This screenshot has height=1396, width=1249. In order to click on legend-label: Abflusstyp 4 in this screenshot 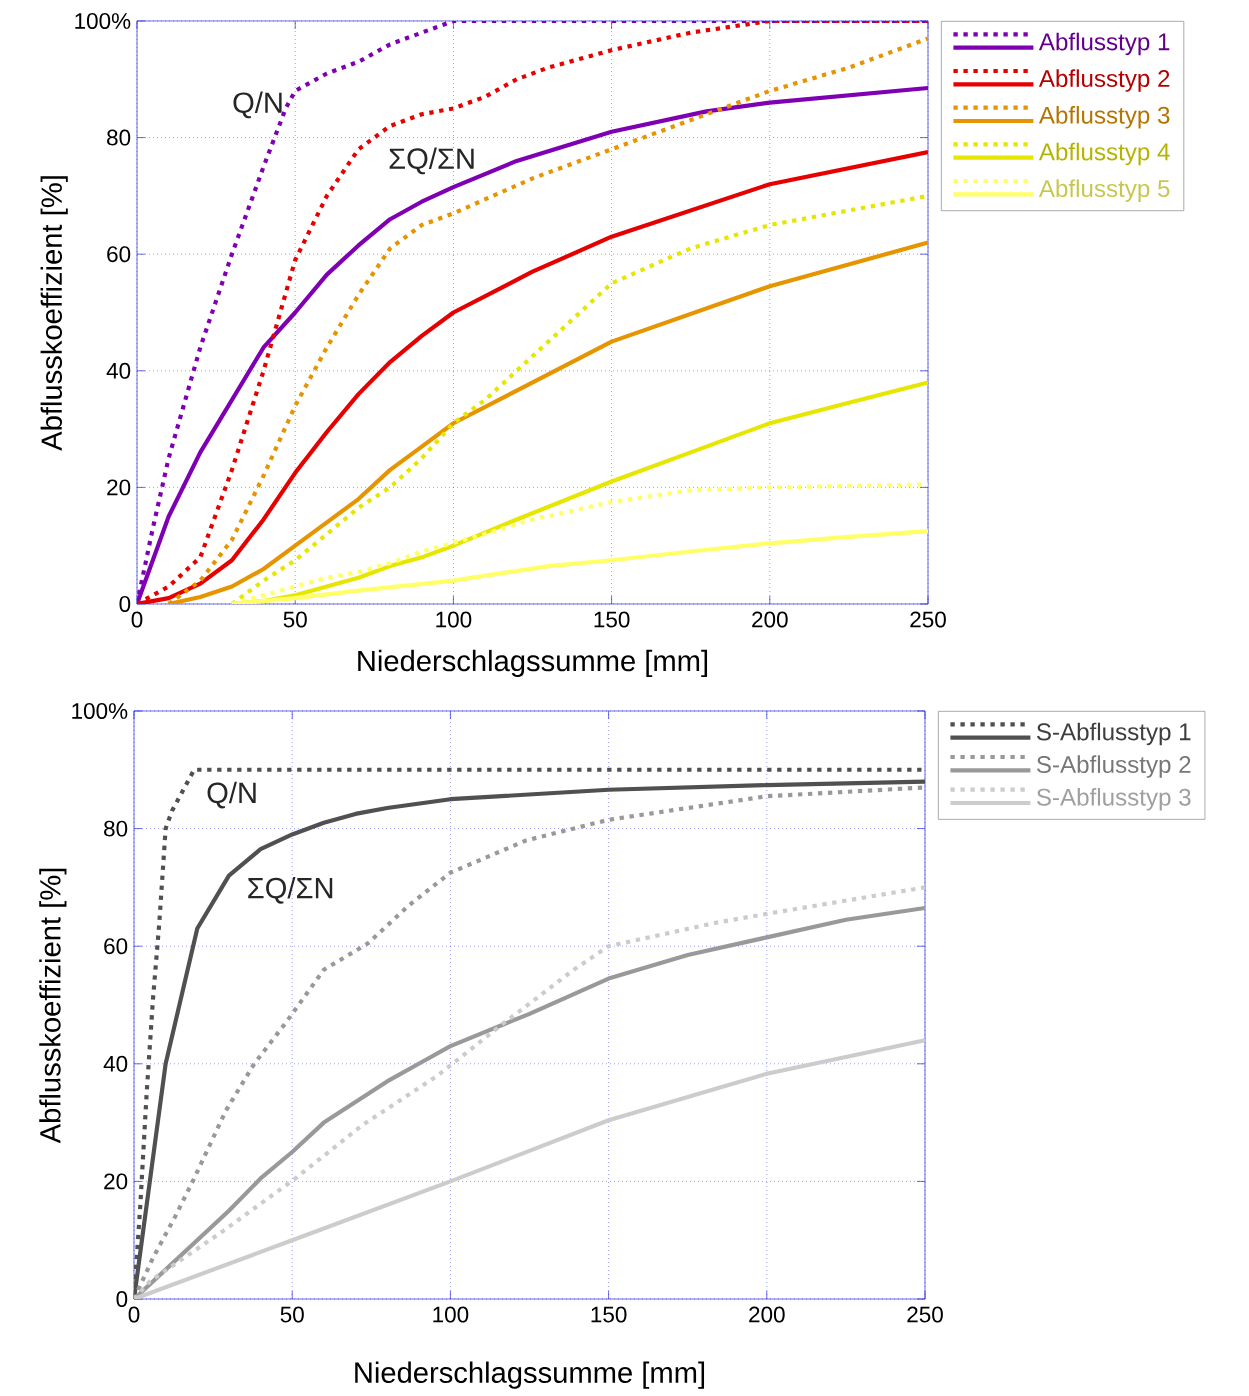, I will do `click(1104, 154)`.